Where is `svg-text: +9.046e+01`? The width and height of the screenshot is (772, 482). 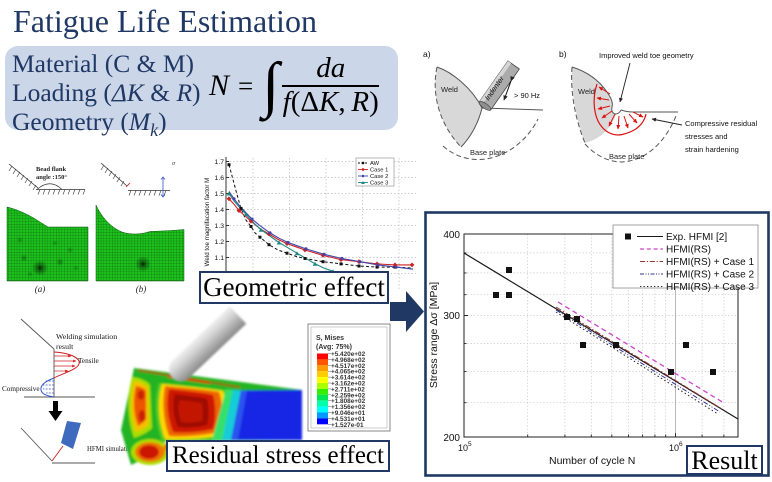 svg-text: +9.046e+01 is located at coordinates (348, 413).